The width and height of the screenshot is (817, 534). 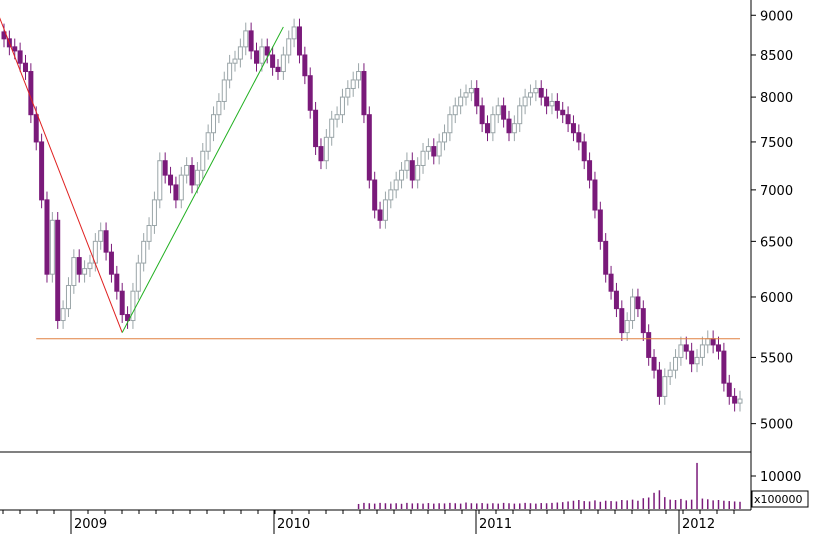 I want to click on downtrend-trendline, so click(x=61, y=175).